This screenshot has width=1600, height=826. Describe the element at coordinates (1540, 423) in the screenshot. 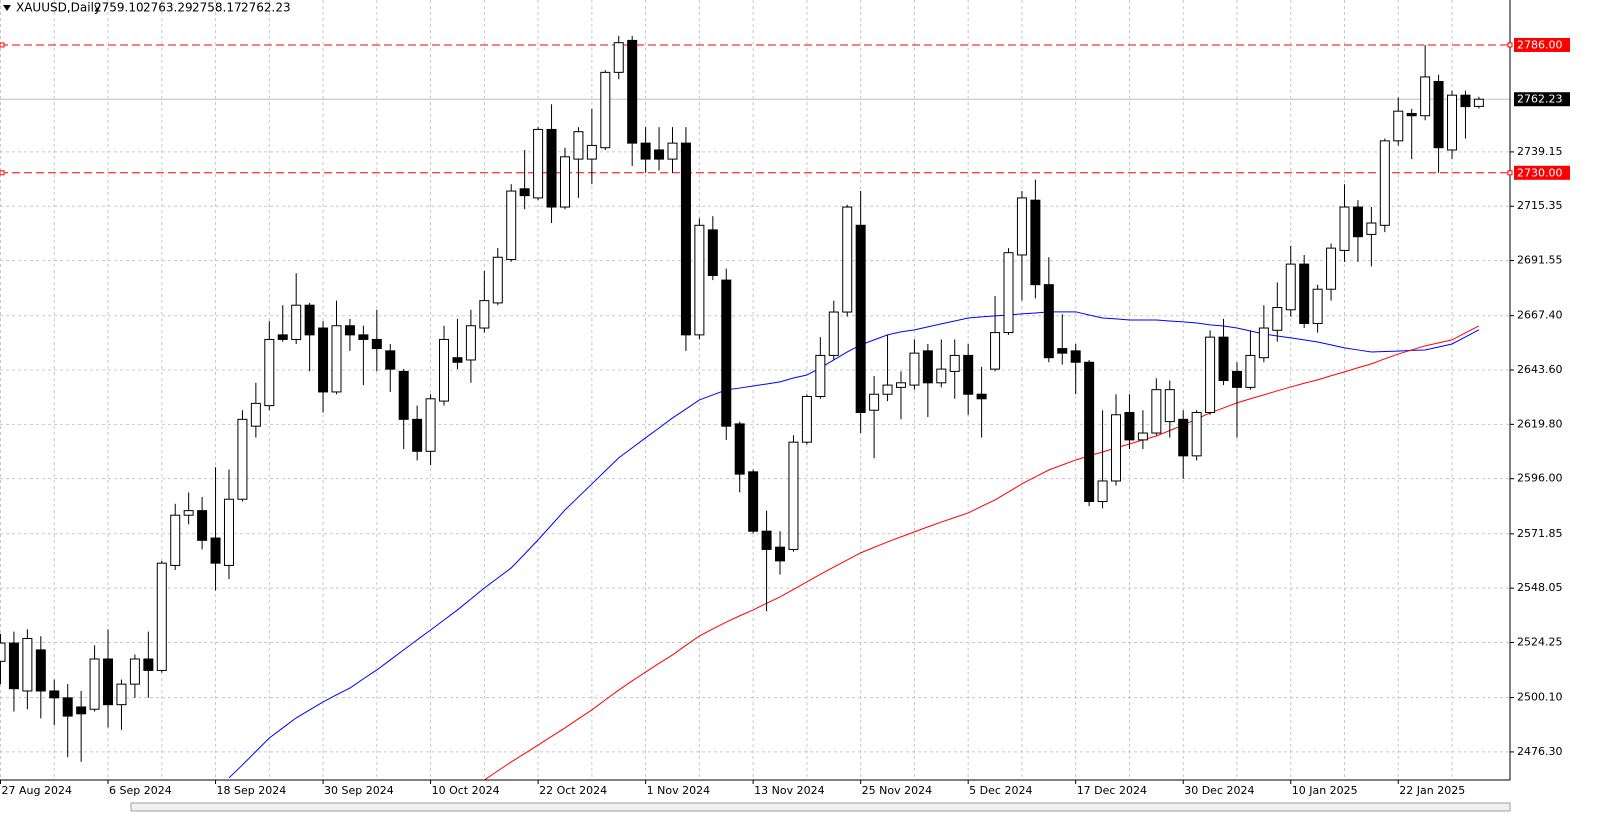

I see `y-tick-label: 2619.80` at that location.